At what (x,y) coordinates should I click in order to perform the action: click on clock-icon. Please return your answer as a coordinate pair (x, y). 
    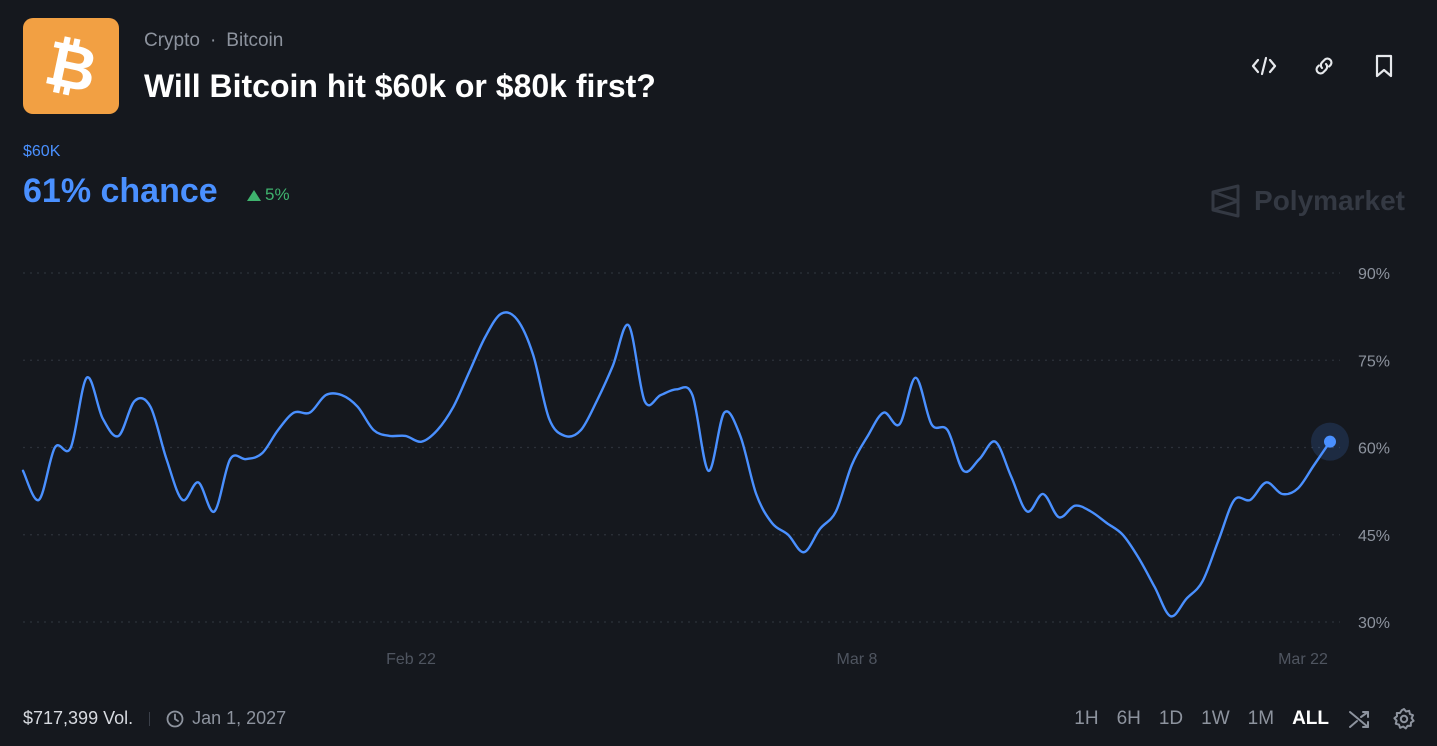
    Looking at the image, I should click on (175, 718).